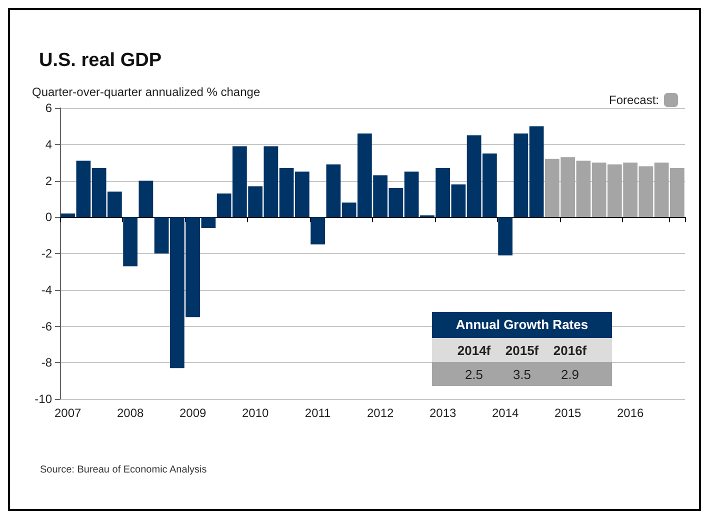 The image size is (709, 519). What do you see at coordinates (522, 374) in the screenshot?
I see `annotation: 3.5` at bounding box center [522, 374].